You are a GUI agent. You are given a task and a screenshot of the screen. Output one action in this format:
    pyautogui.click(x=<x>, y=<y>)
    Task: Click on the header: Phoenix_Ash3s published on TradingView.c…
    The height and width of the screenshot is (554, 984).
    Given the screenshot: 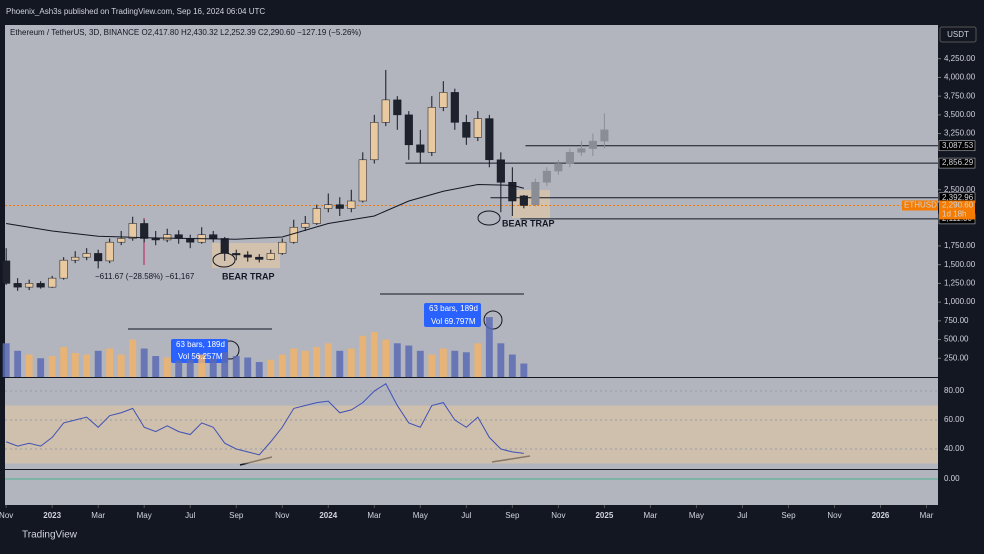 What is the action you would take?
    pyautogui.click(x=135, y=11)
    